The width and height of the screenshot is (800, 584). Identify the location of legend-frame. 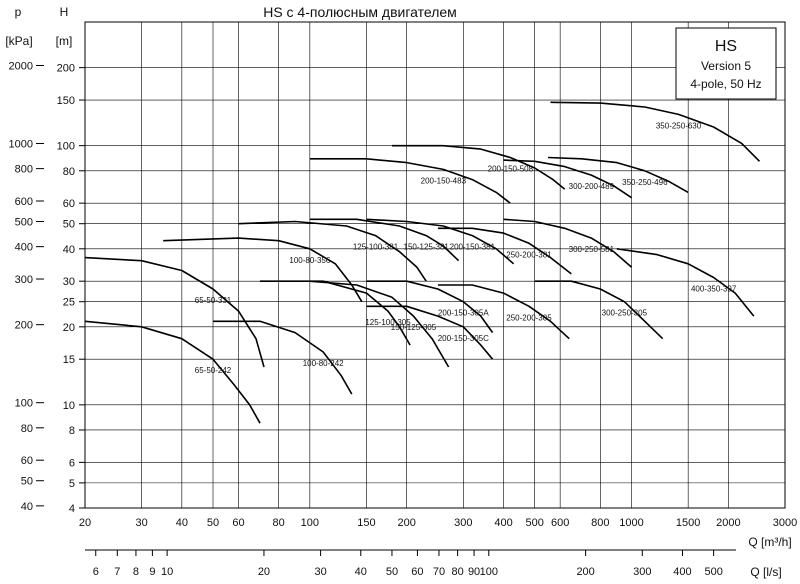
(726, 63).